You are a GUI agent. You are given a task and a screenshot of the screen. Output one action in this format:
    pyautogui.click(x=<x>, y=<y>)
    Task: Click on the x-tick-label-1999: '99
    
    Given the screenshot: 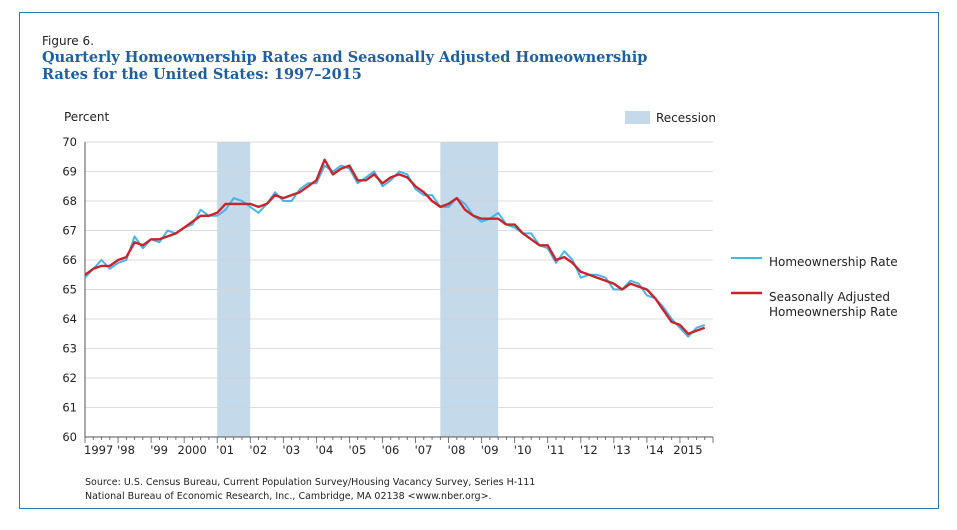 What is the action you would take?
    pyautogui.click(x=159, y=450)
    